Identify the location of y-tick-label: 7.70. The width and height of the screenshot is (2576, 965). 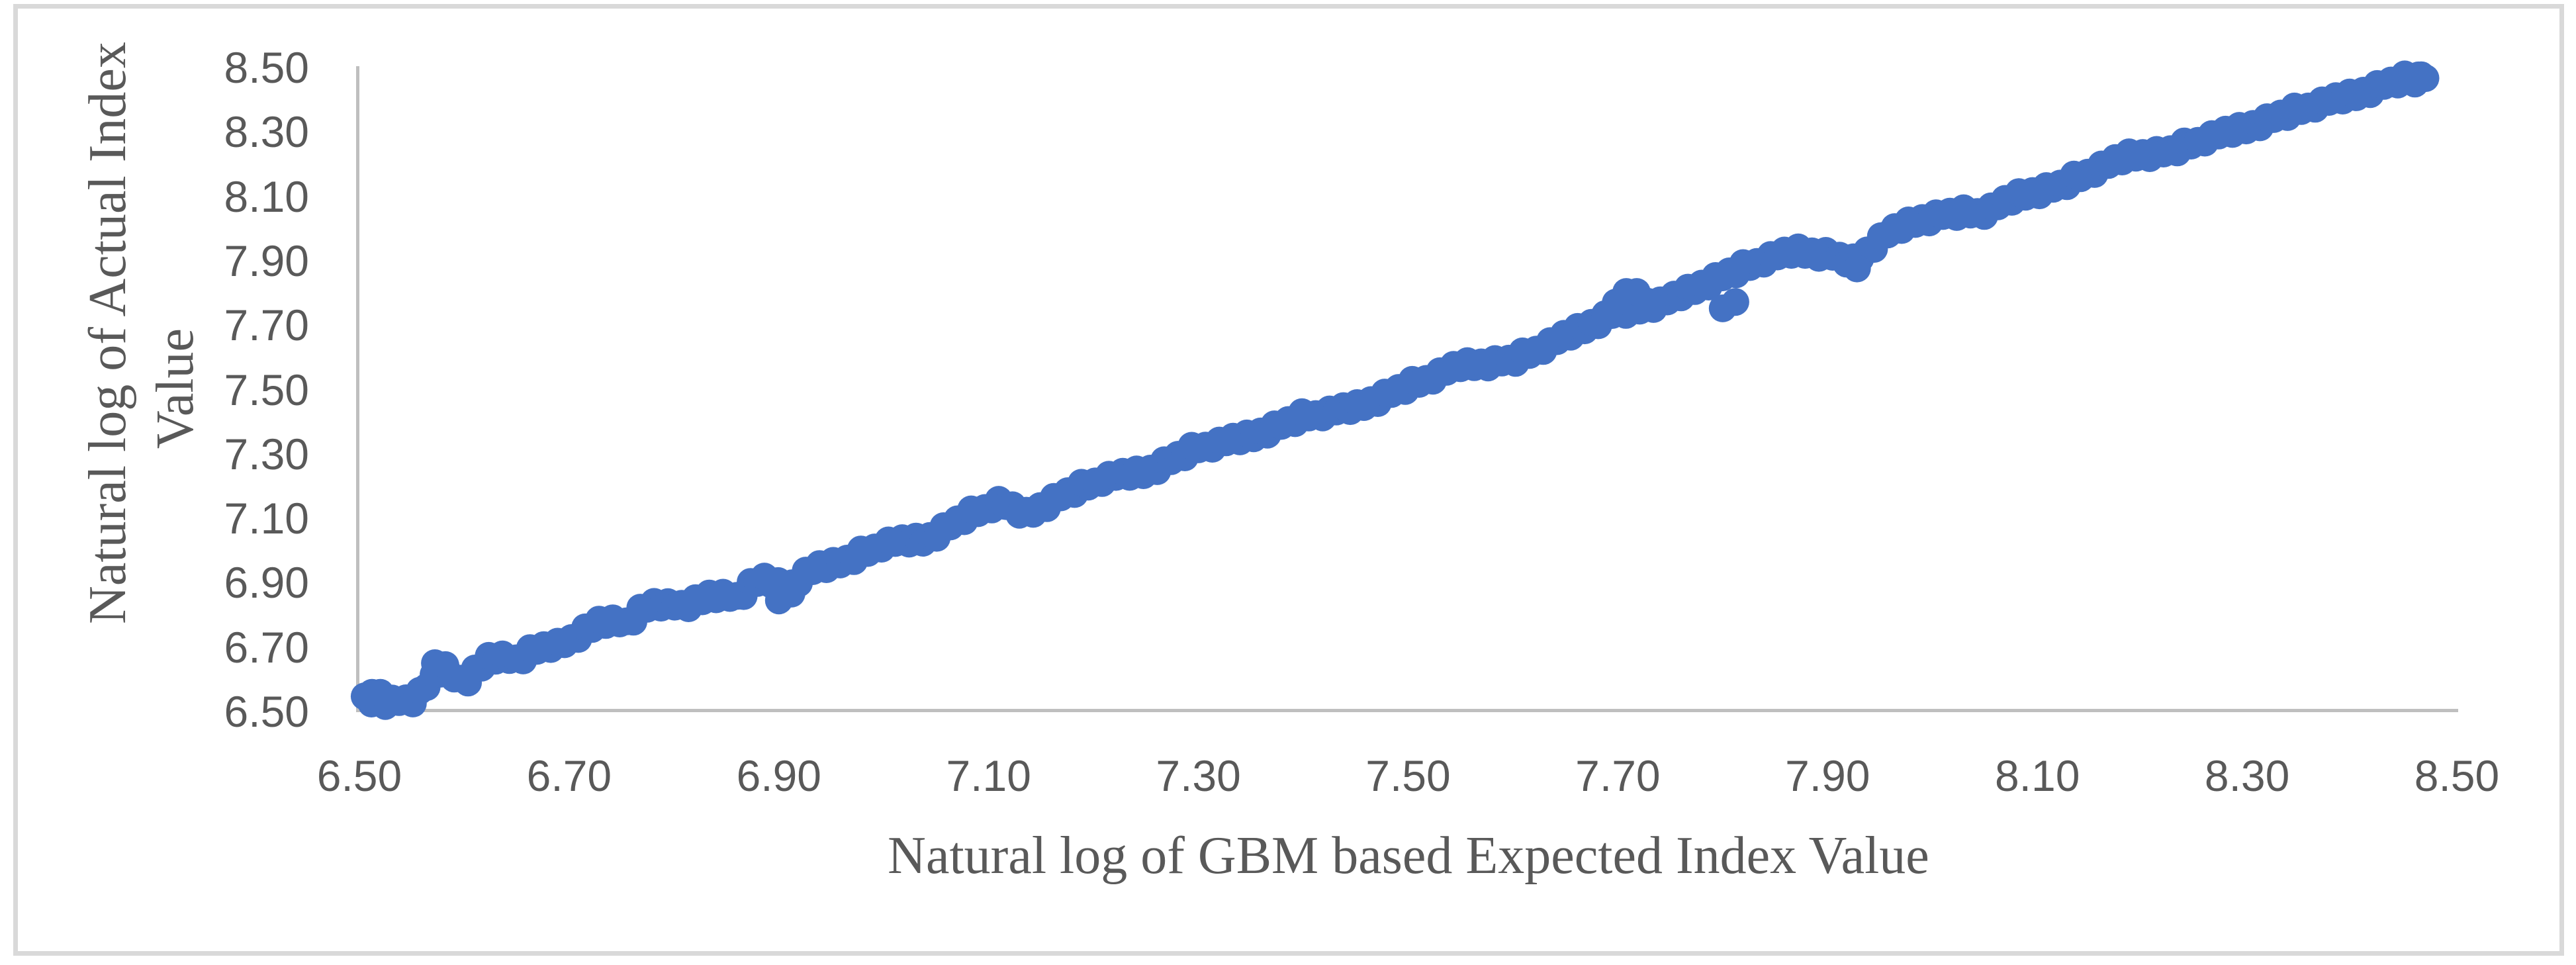
(266, 325).